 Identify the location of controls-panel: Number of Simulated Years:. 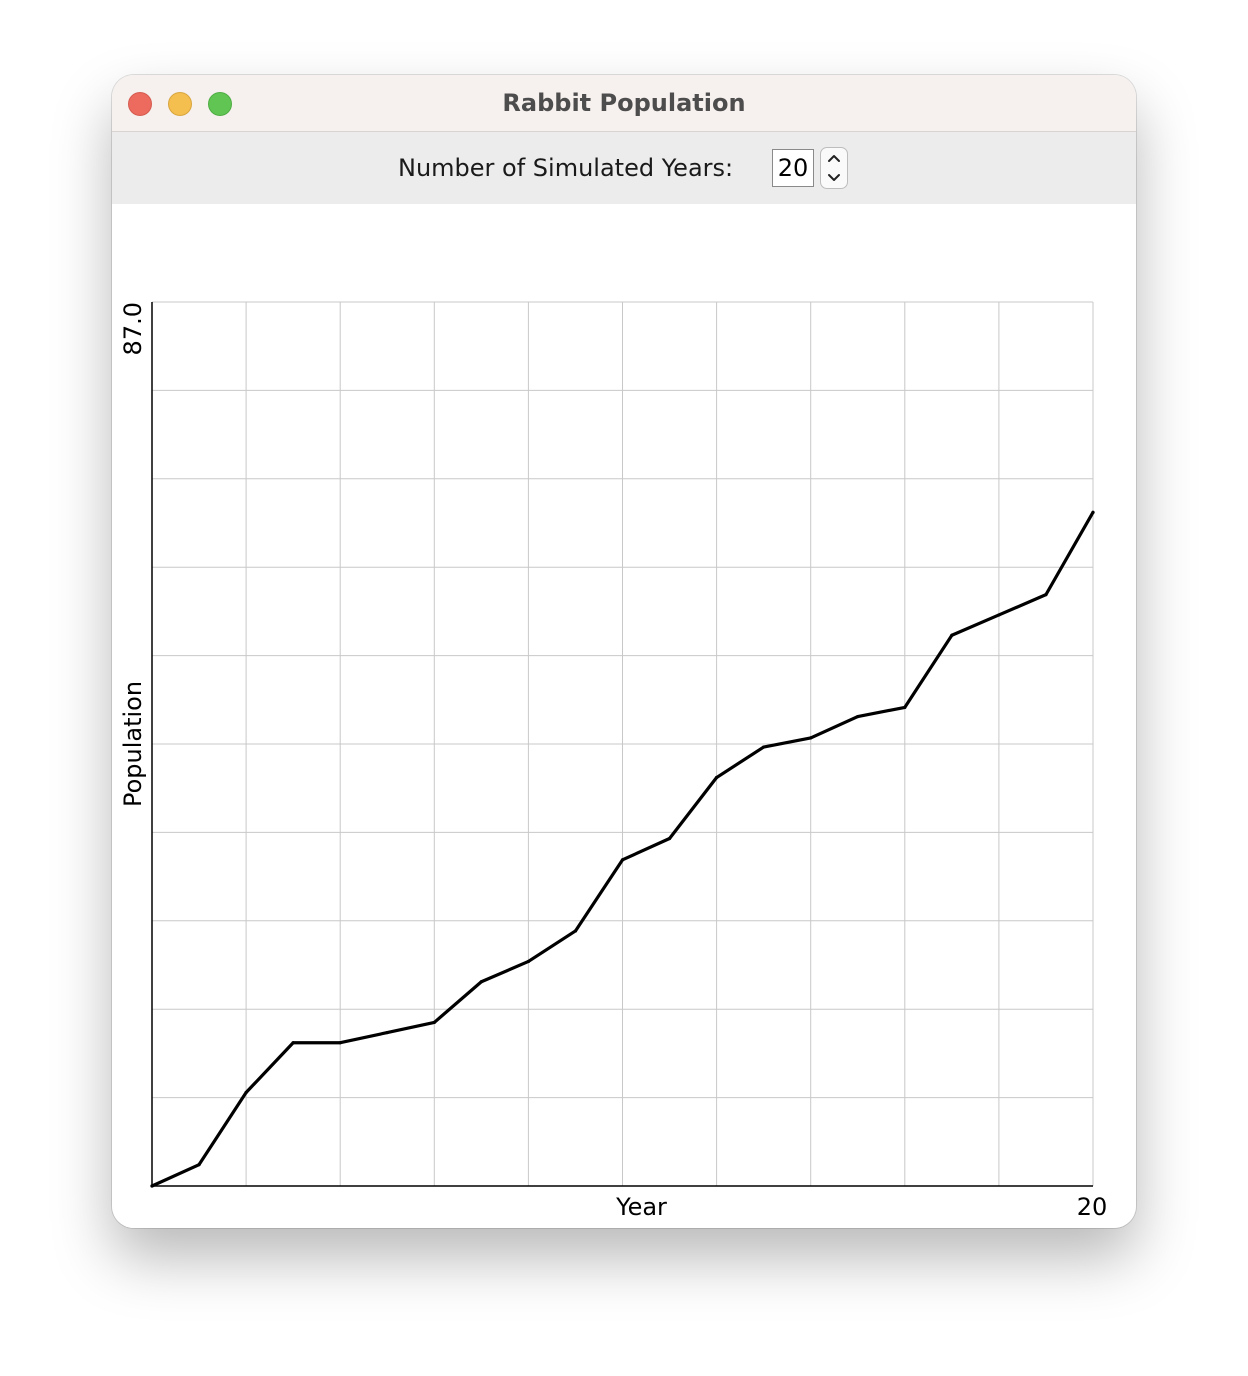
(624, 168).